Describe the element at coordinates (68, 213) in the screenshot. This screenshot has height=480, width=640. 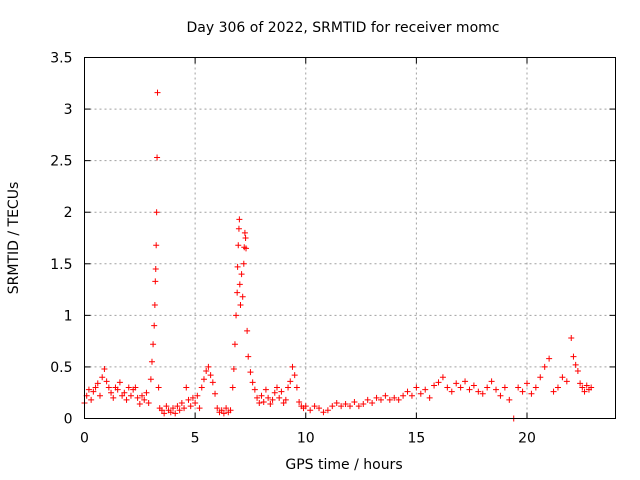
I see `y-tick-label: 2` at that location.